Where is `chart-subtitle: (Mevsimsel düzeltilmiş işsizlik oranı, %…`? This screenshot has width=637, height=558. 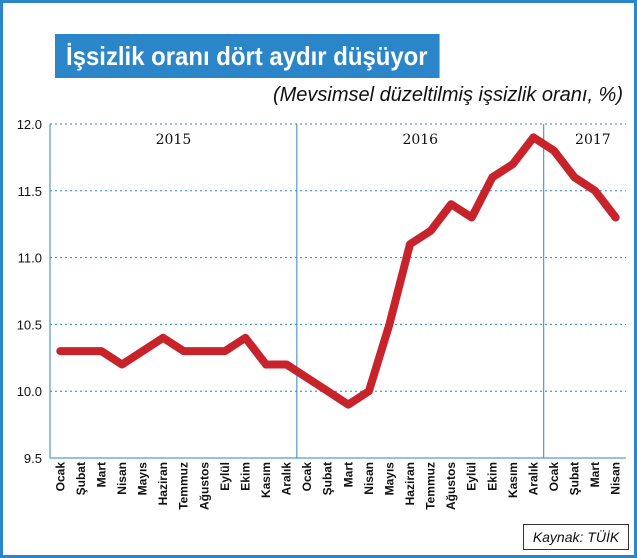
chart-subtitle: (Mevsimsel düzeltilmiş işsizlik oranı, %… is located at coordinates (447, 95).